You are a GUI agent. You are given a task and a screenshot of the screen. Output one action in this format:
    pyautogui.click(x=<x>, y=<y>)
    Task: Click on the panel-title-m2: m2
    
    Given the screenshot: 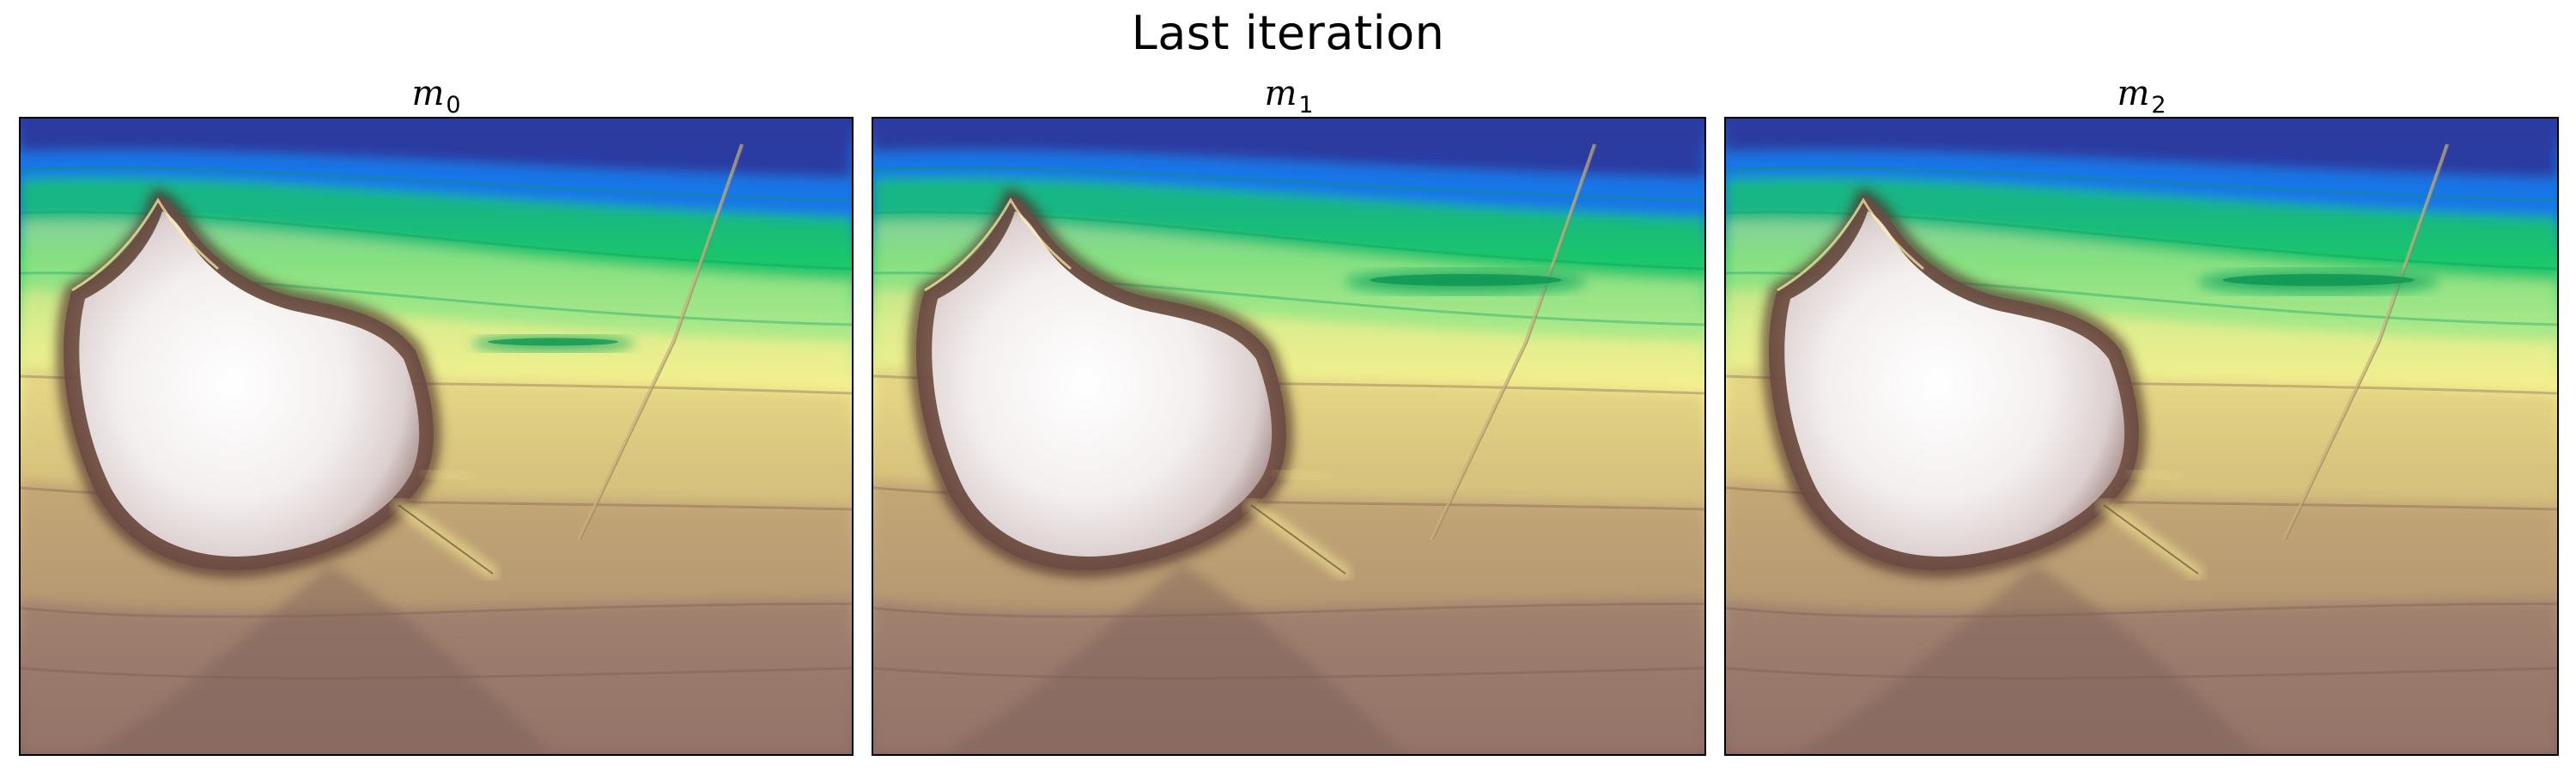 What is the action you would take?
    pyautogui.click(x=2141, y=96)
    